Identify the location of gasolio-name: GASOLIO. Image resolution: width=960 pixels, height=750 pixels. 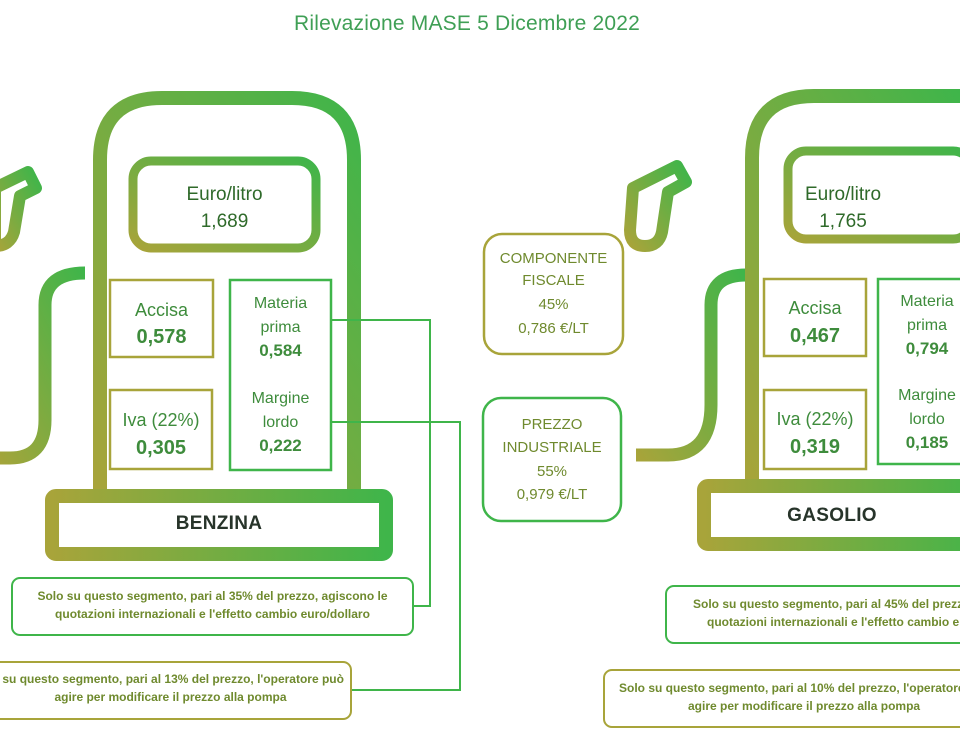
(832, 515).